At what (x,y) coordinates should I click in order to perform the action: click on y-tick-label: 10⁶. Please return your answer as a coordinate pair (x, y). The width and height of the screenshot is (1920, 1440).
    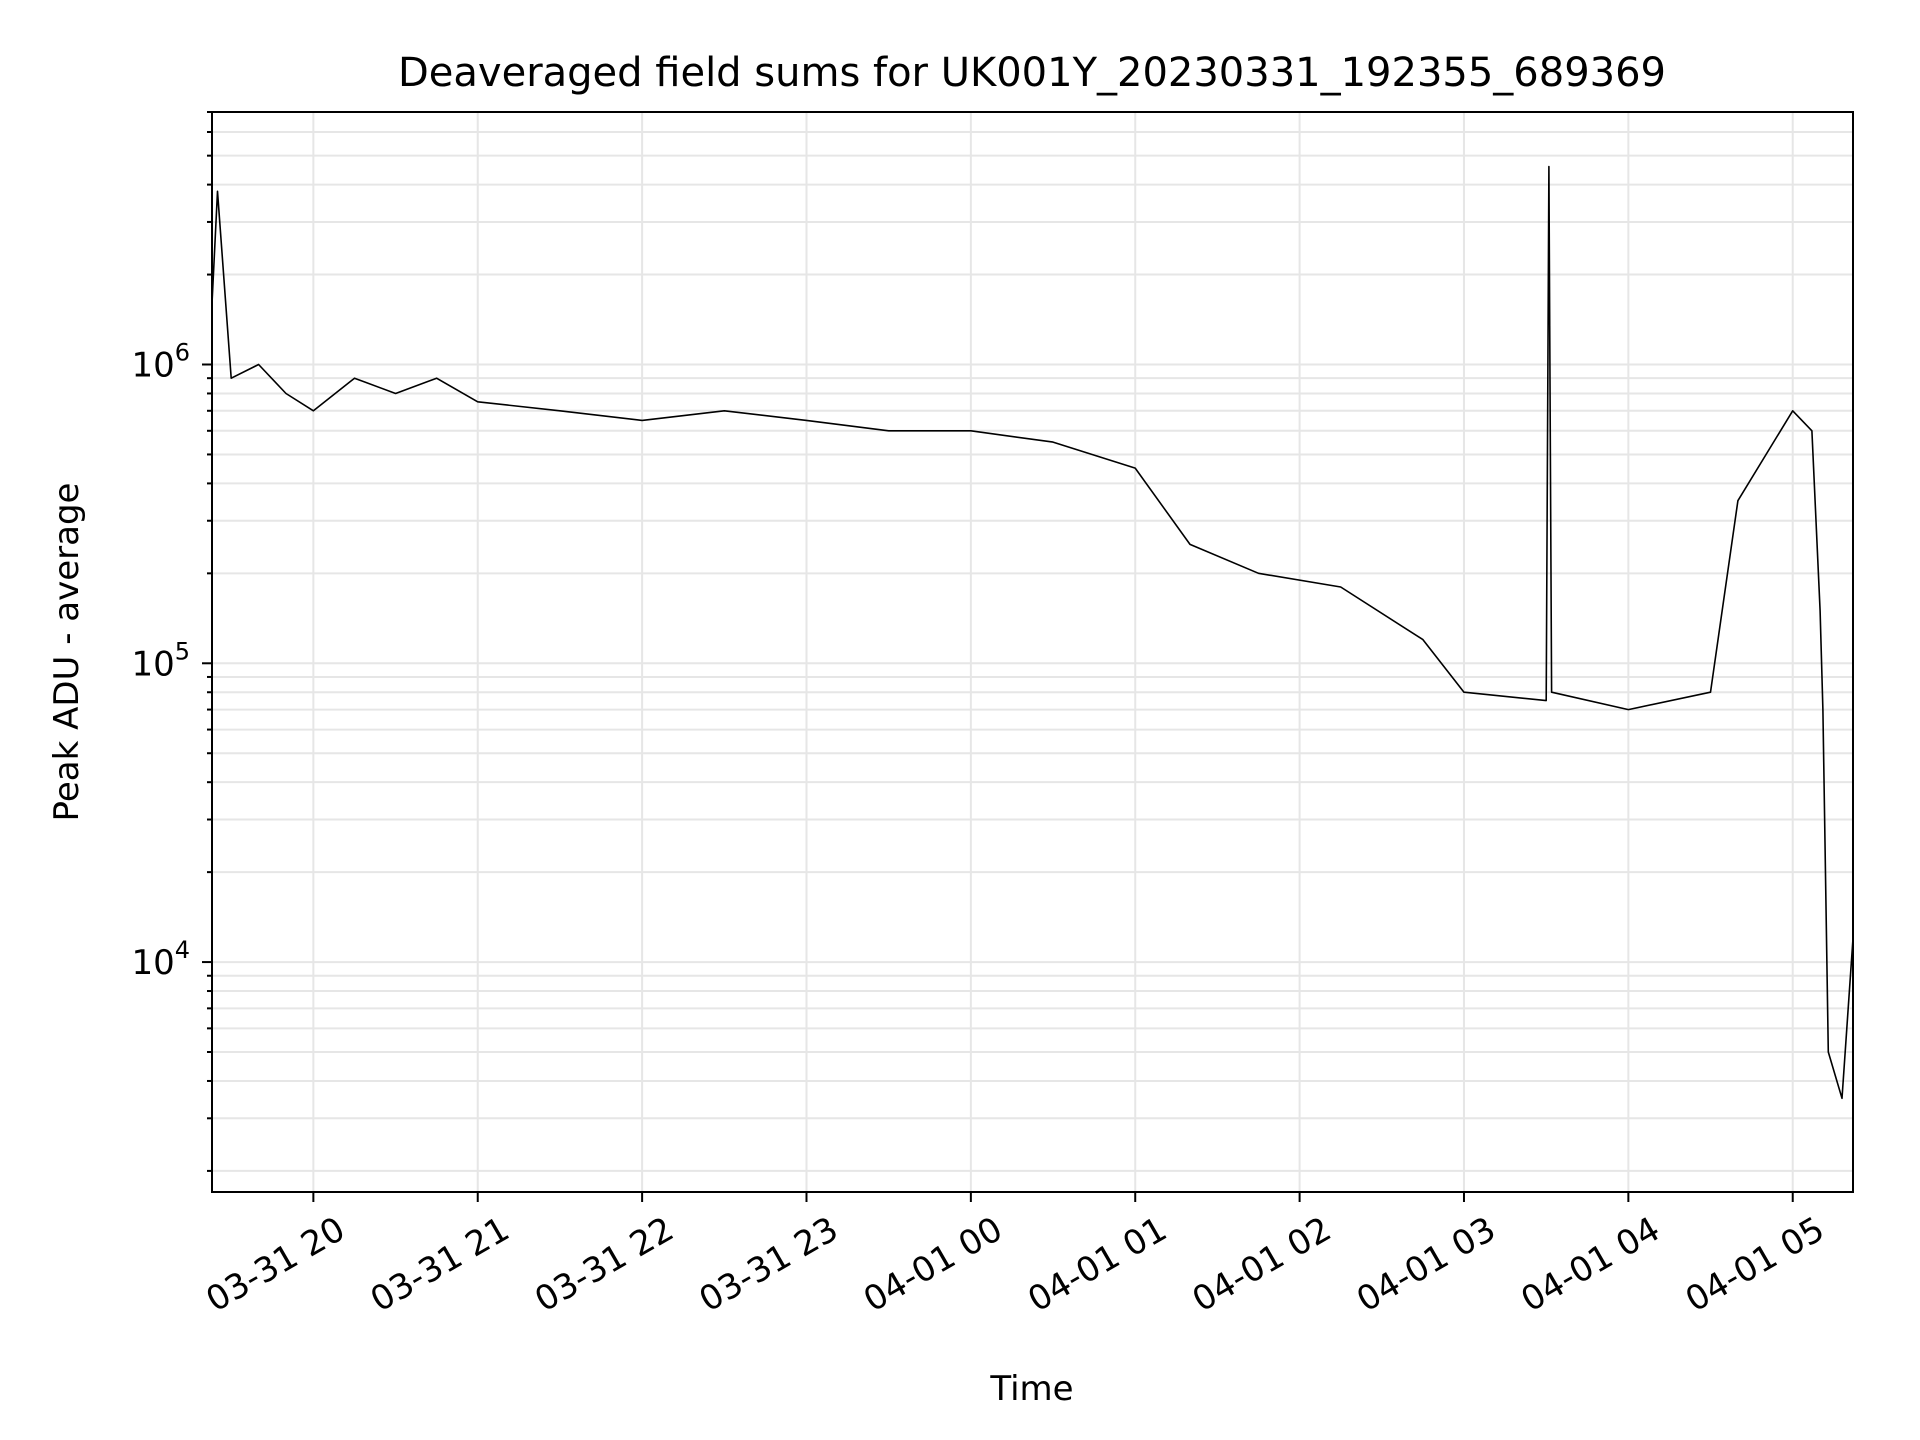
    Looking at the image, I should click on (160, 362).